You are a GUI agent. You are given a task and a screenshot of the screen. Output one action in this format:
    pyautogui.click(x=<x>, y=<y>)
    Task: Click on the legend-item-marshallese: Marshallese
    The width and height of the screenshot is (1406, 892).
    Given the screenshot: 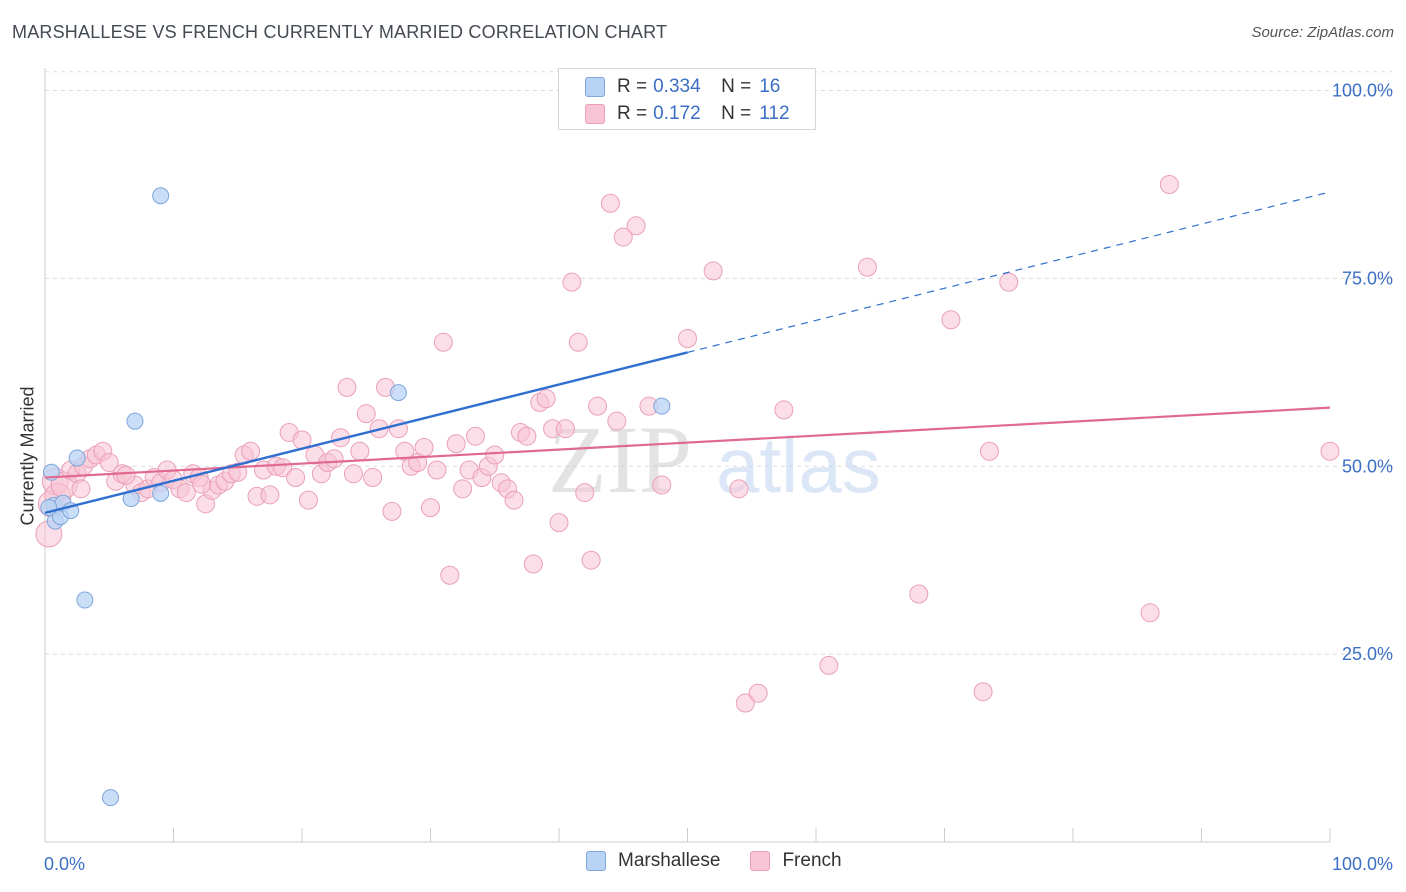 What is the action you would take?
    pyautogui.click(x=653, y=861)
    